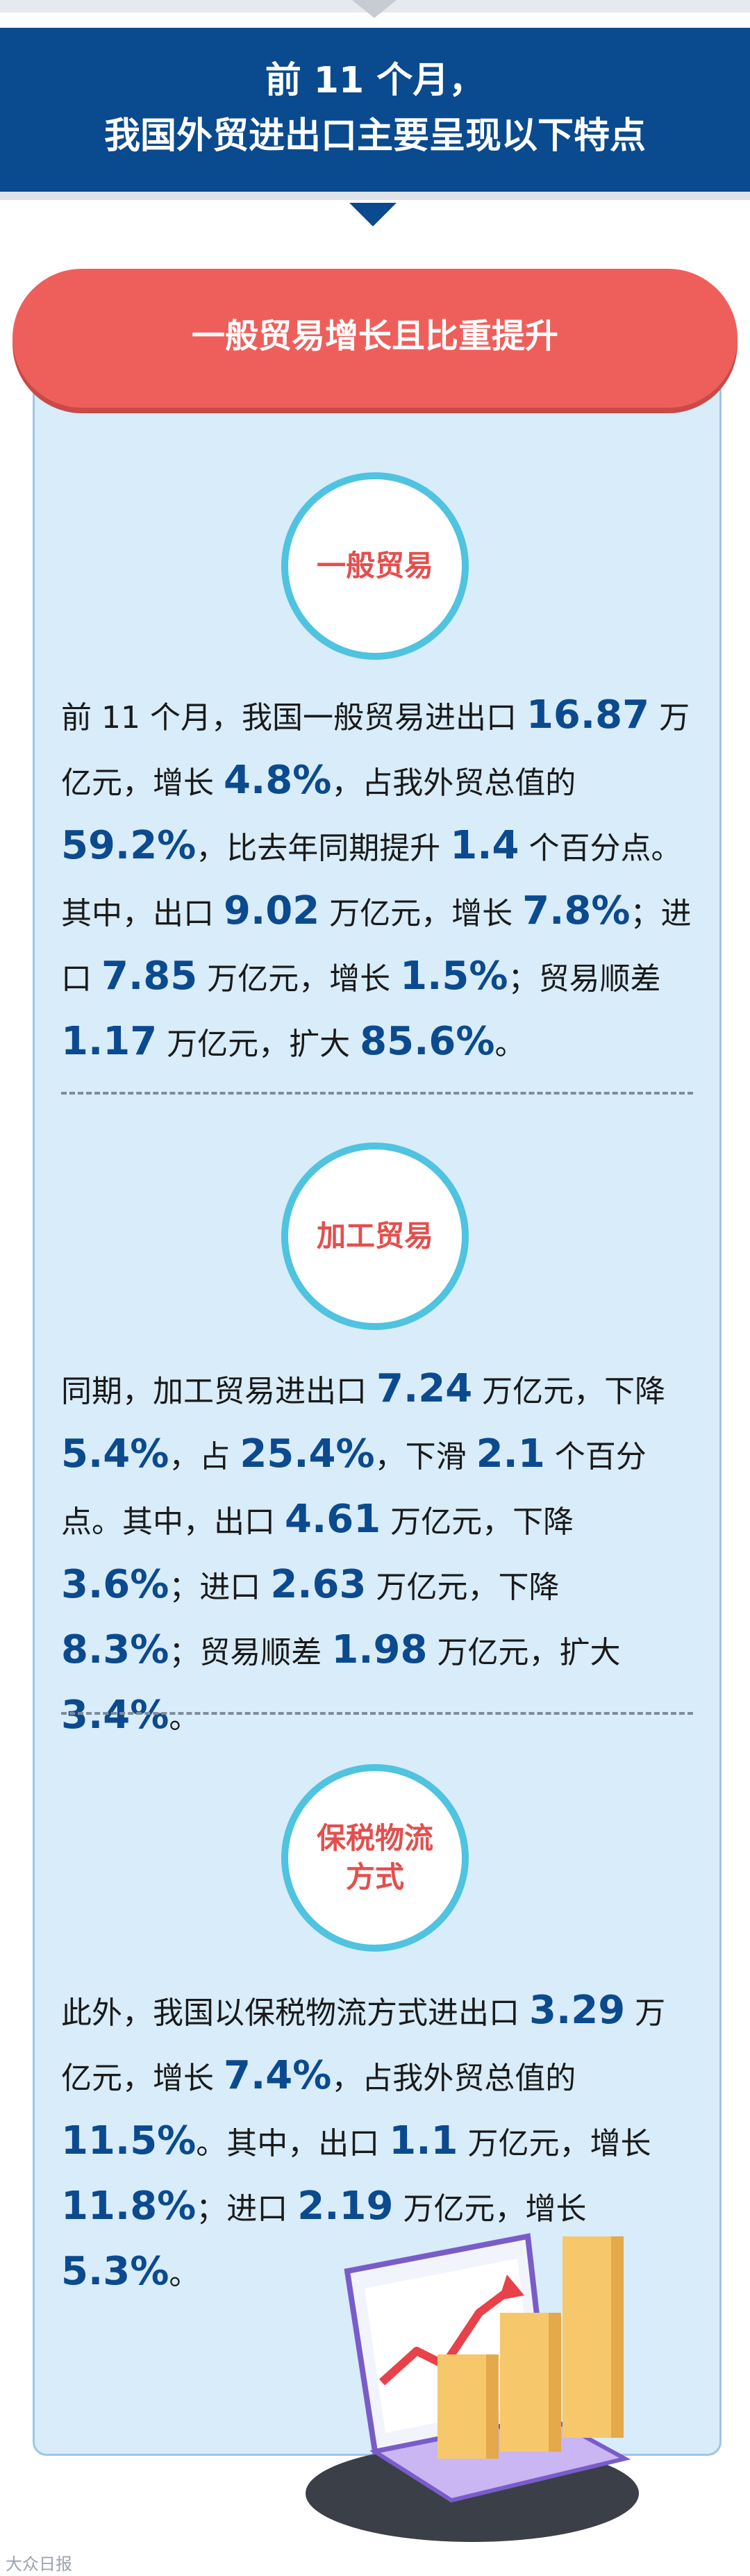 The height and width of the screenshot is (2576, 750). I want to click on page-title: 前 11 个月， 我国外贸进出口主要呈现以下特点, so click(375, 108).